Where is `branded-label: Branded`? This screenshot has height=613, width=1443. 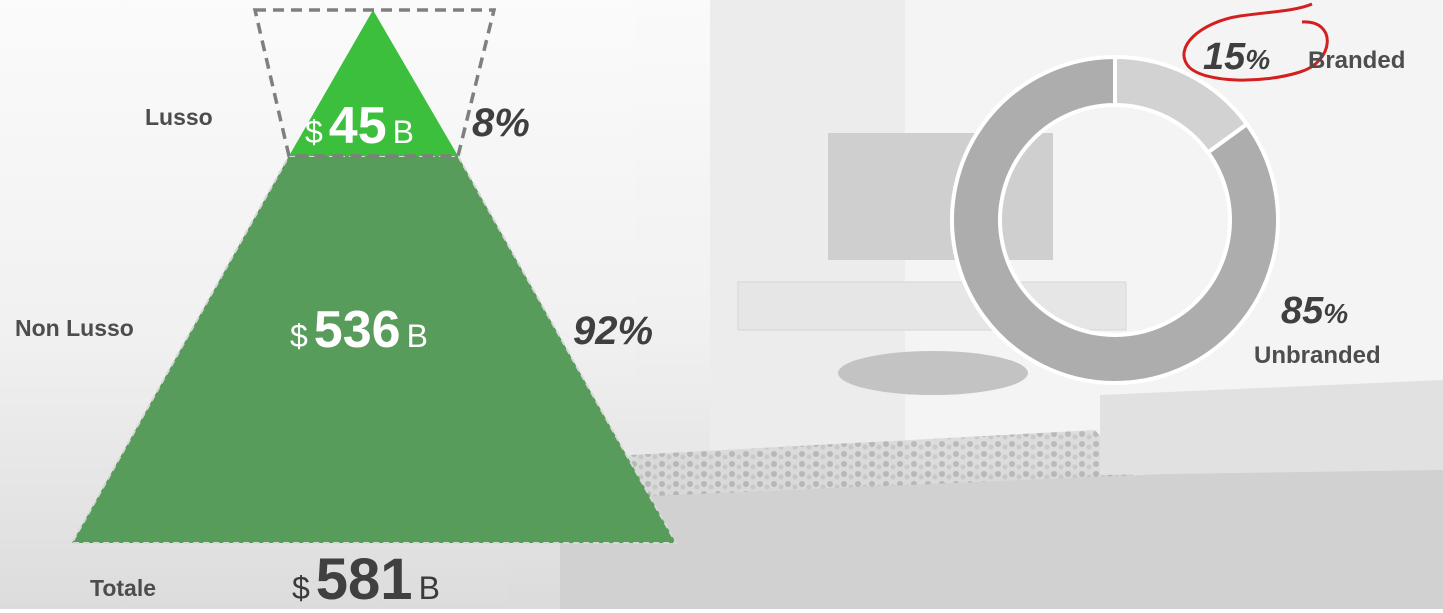
branded-label: Branded is located at coordinates (1357, 60).